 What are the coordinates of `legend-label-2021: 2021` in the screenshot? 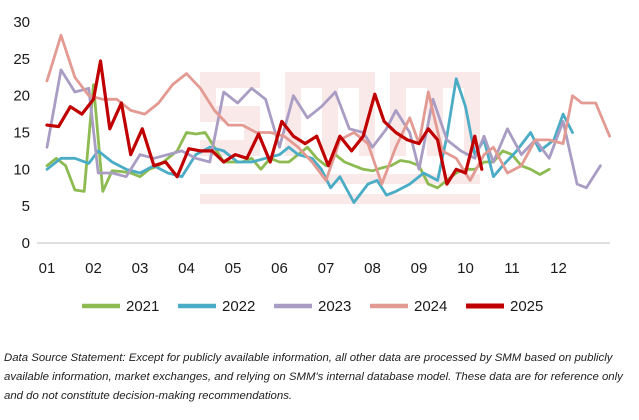 It's located at (142, 306).